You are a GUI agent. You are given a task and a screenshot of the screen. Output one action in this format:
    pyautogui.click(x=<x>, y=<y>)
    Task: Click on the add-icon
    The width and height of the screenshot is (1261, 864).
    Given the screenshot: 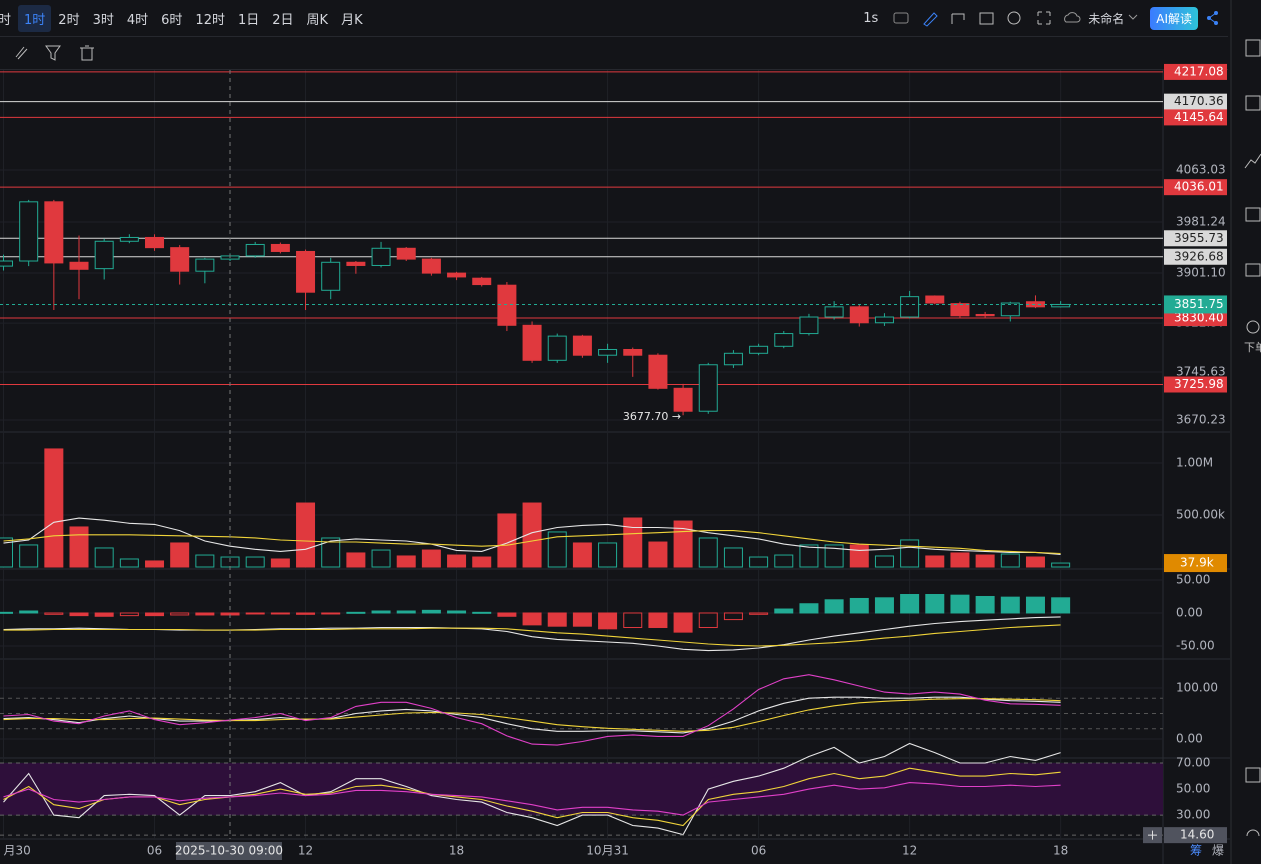 What is the action you would take?
    pyautogui.click(x=1152, y=835)
    